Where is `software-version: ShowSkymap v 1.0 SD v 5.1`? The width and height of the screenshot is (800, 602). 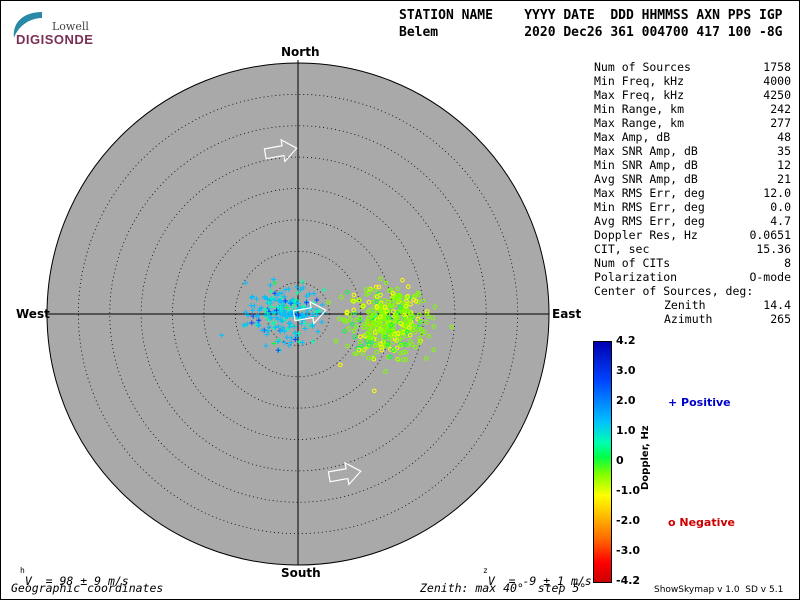
software-version: ShowSkymap v 1.0 SD v 5.1 is located at coordinates (719, 590).